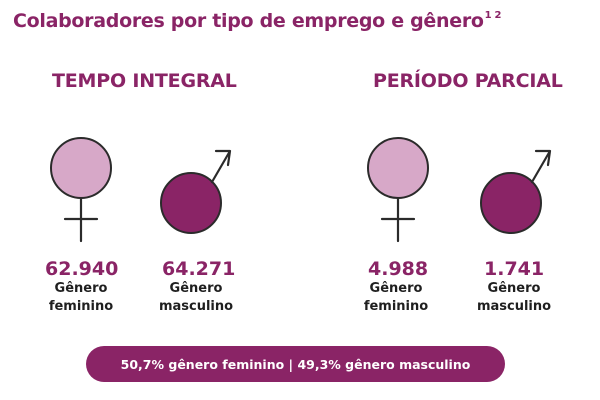 The image size is (600, 400). I want to click on title-footnotes: 1 2, so click(493, 15).